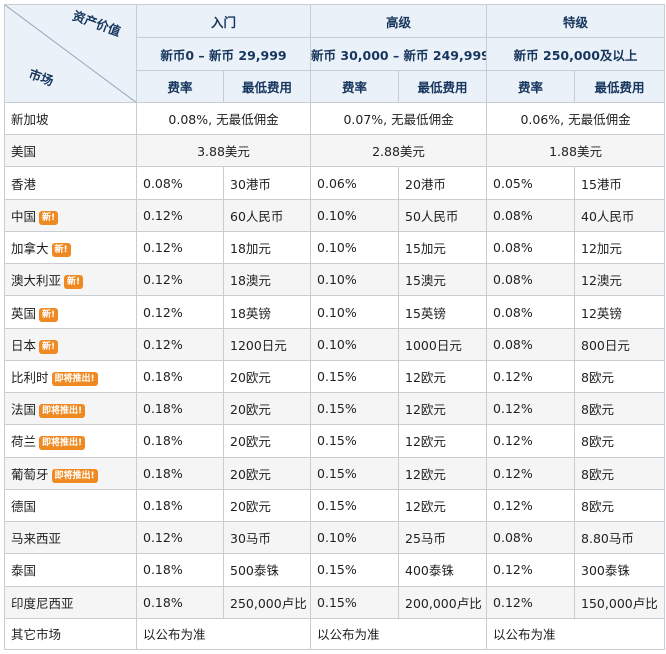 The width and height of the screenshot is (666, 654). I want to click on min-fee-cell: 18英镑, so click(267, 312).